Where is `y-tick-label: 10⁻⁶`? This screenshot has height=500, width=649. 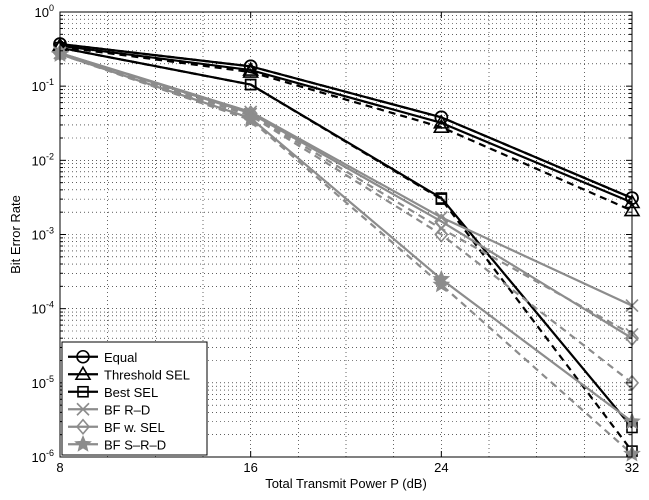 y-tick-label: 10⁻⁶ is located at coordinates (43, 456).